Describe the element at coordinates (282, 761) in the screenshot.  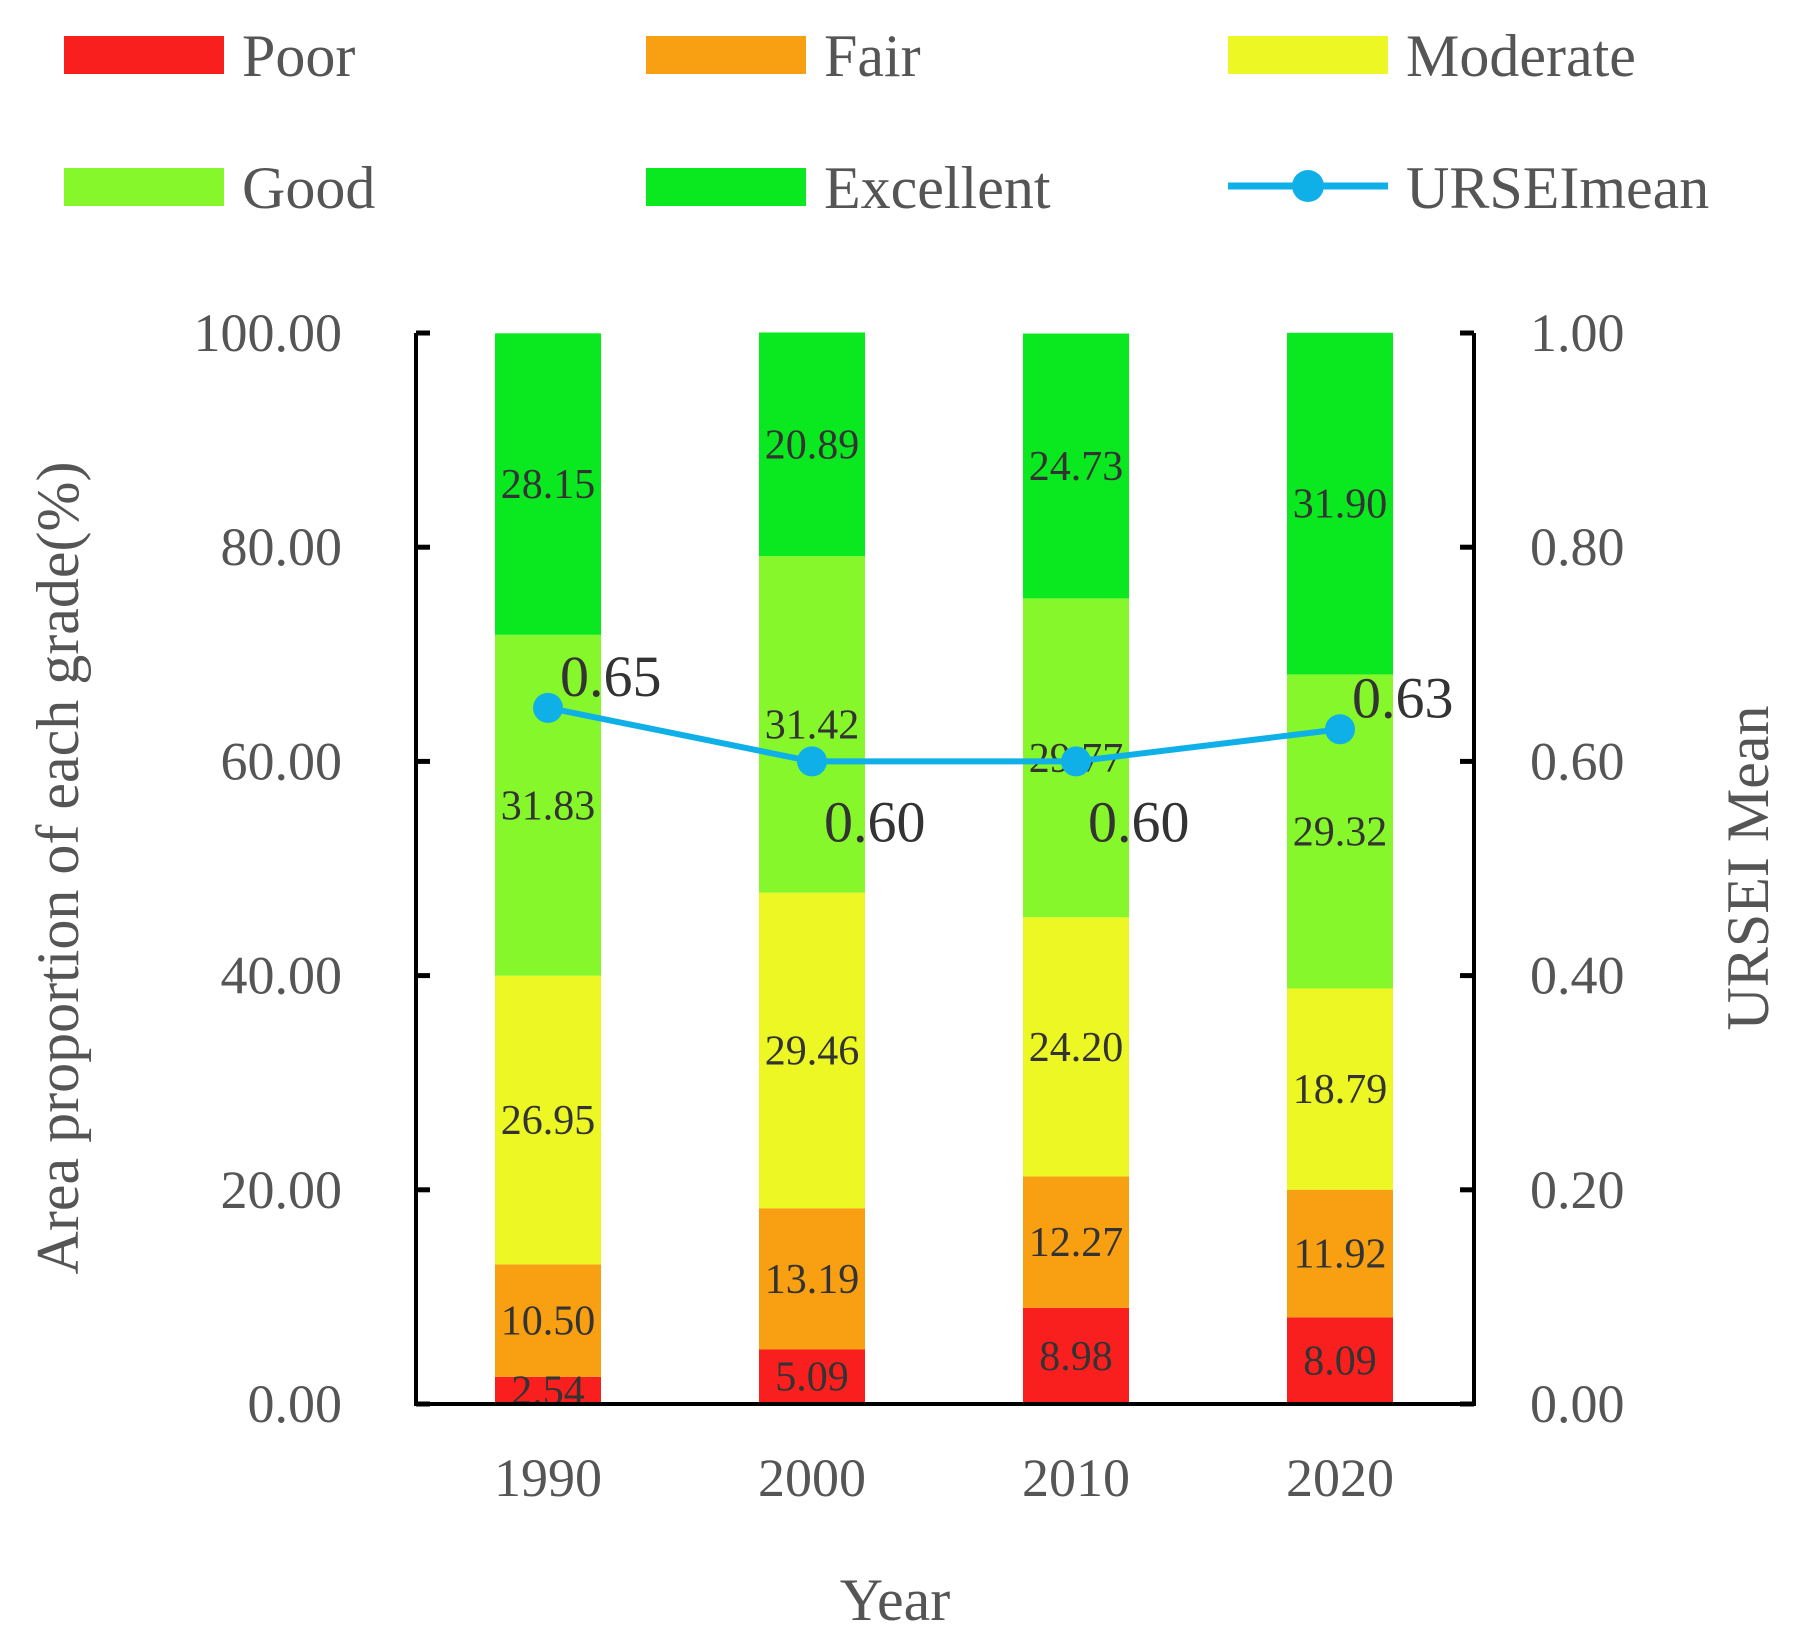
I see `left-y-tick-label: 60.00` at that location.